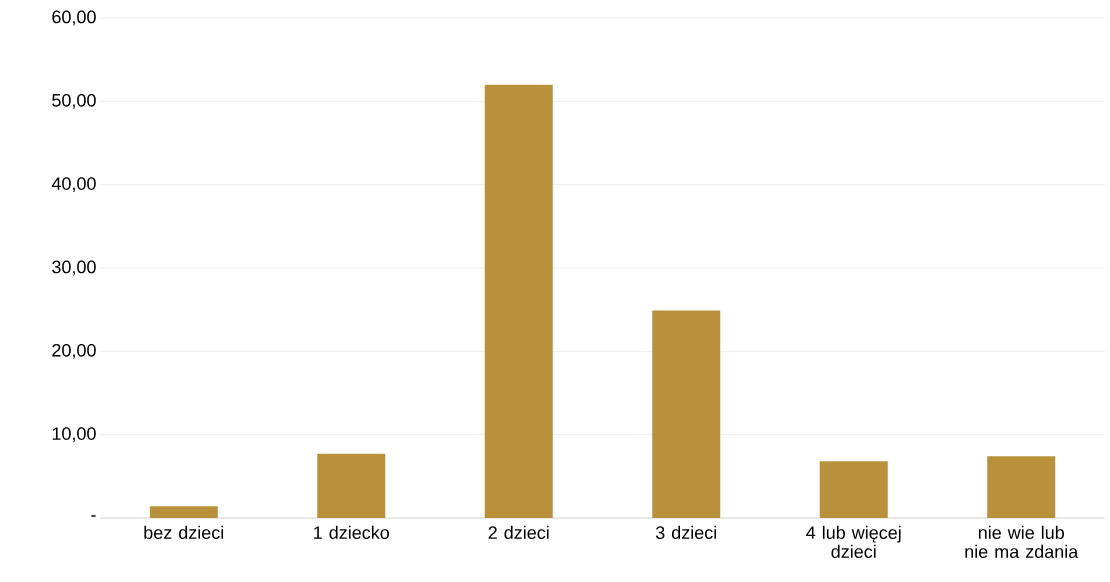 This screenshot has width=1110, height=582. Describe the element at coordinates (74, 101) in the screenshot. I see `y-tick-label: 50,00` at that location.